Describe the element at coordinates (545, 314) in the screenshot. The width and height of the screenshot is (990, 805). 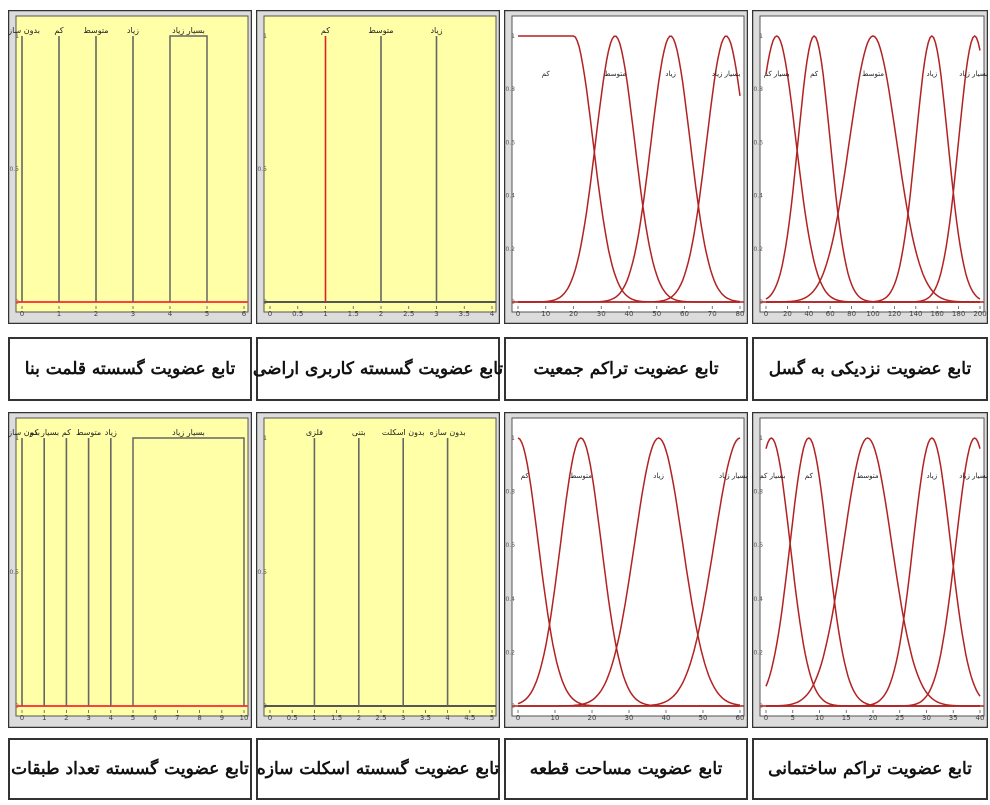
I see `x-tick-label: 10` at that location.